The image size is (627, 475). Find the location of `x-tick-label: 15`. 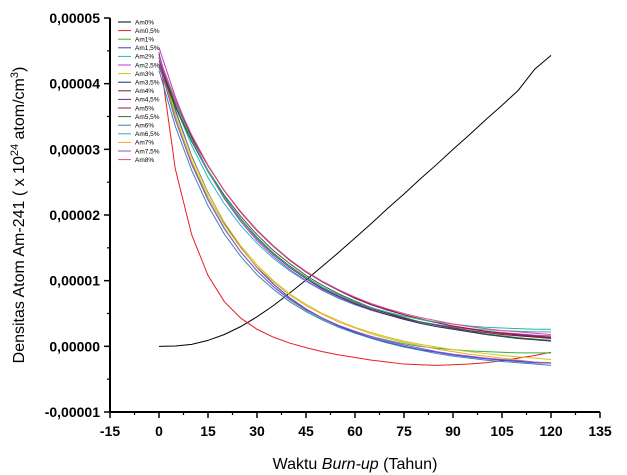

x-tick-label: 15 is located at coordinates (208, 431).